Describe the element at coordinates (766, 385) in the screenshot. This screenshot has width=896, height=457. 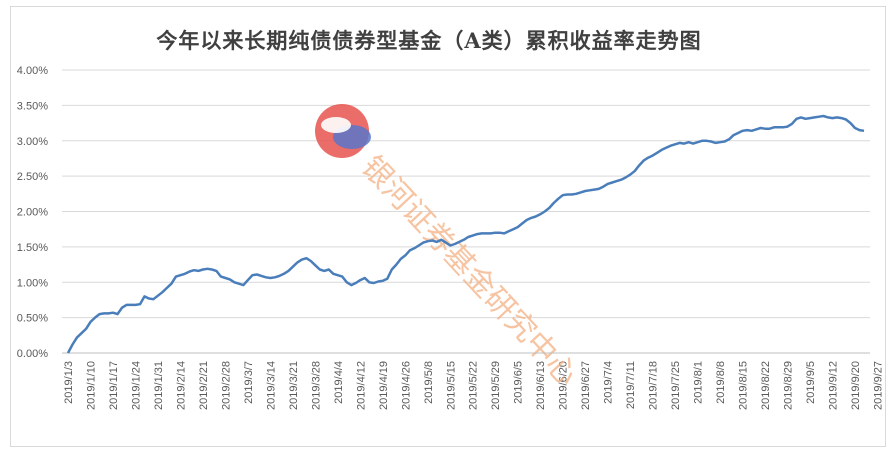
I see `x-tick-label: 2019/8/22` at that location.